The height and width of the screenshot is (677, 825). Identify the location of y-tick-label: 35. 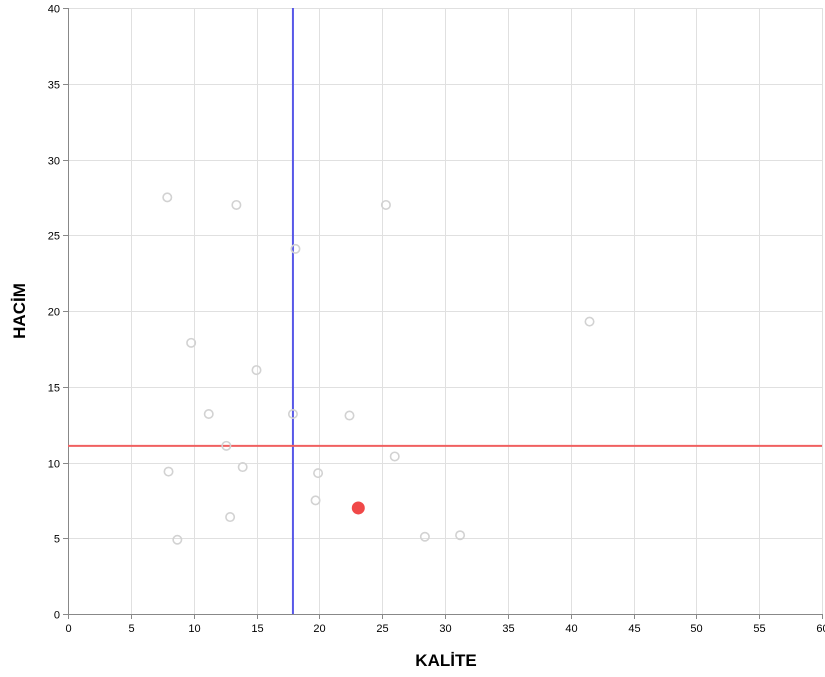
(54, 86).